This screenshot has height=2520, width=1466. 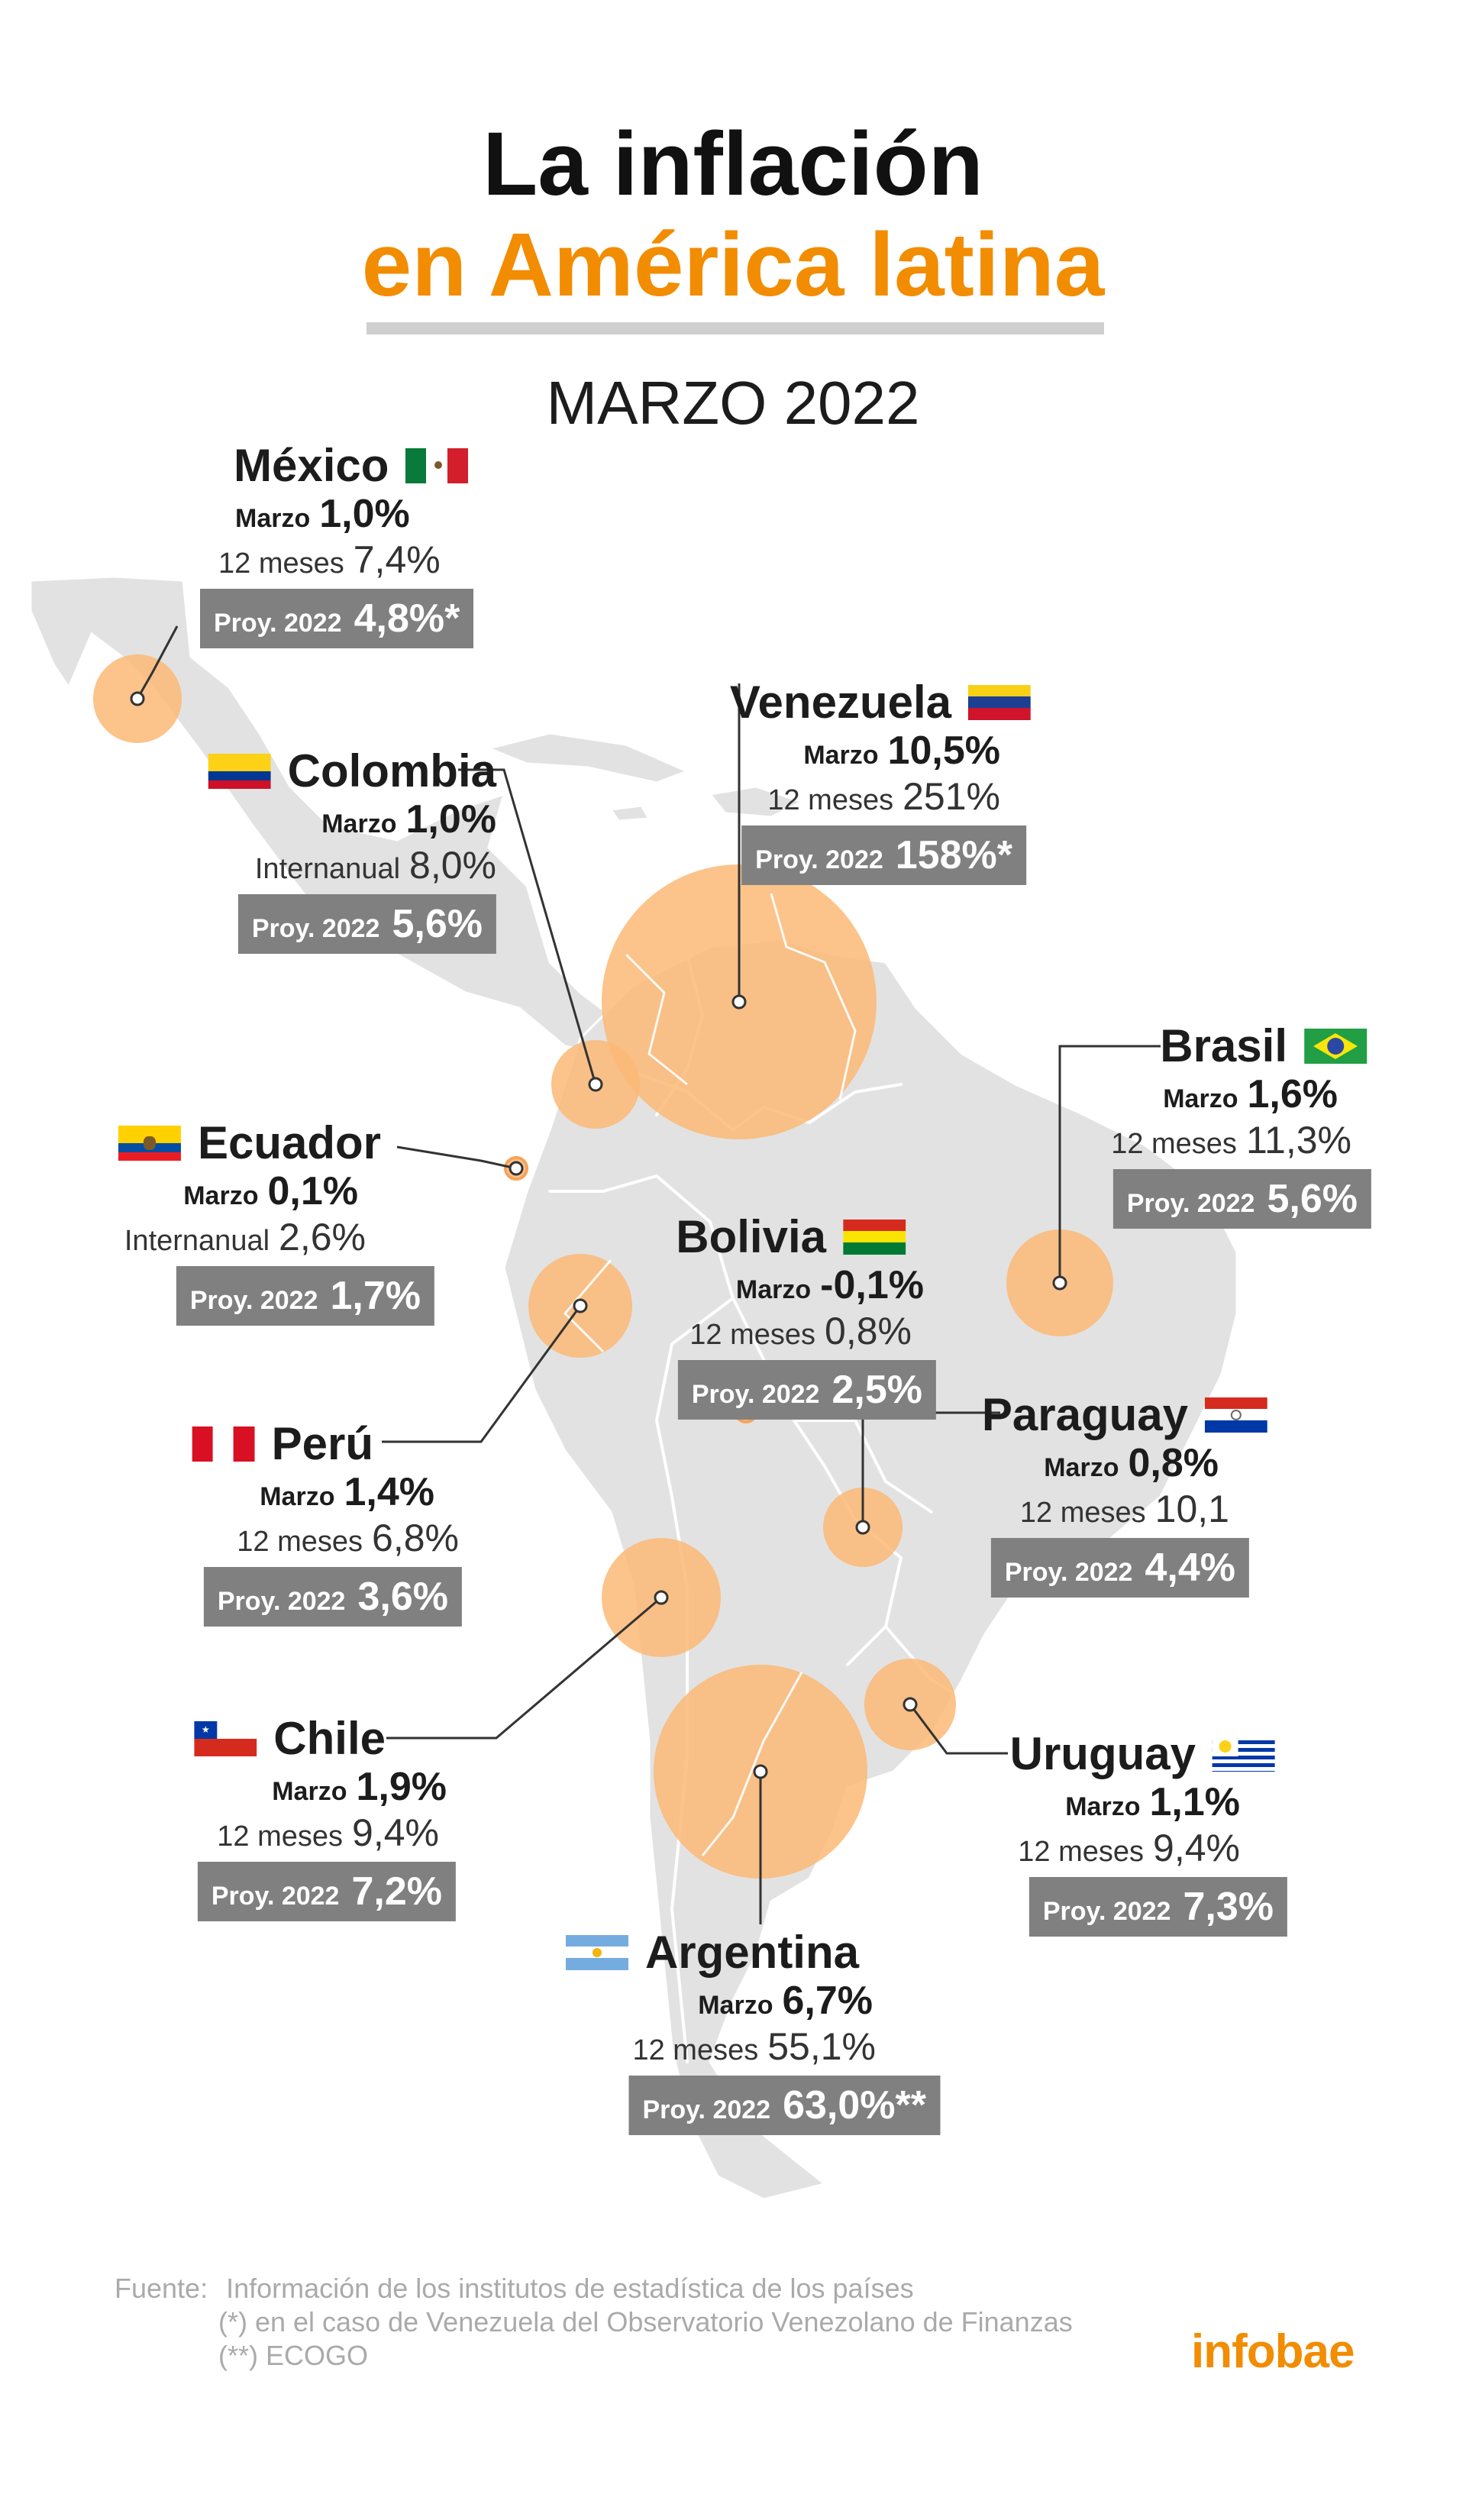 I want to click on proy-box-paraguay: Proy. 2022 4,4%, so click(x=1119, y=1568).